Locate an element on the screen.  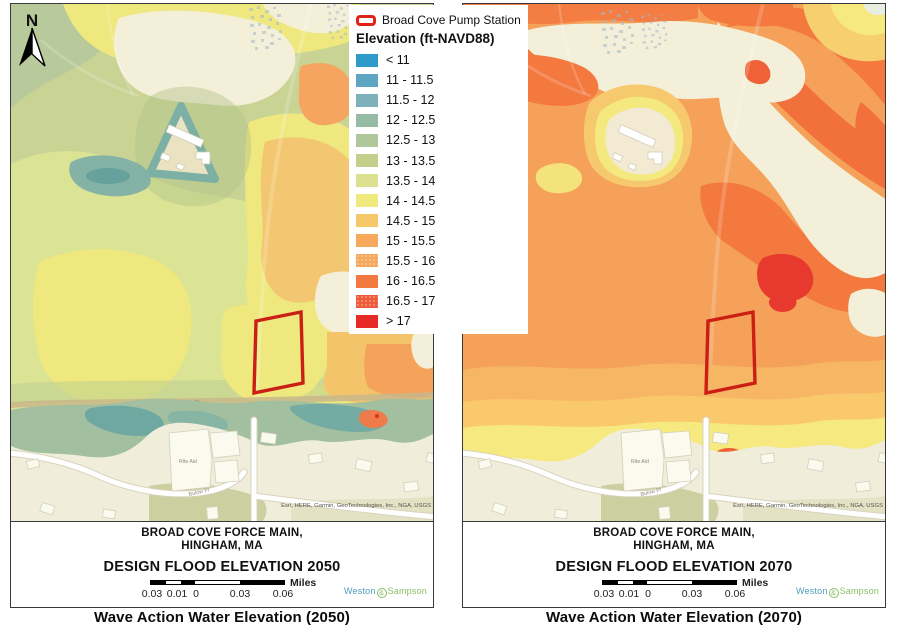
legend-class-label: 12 - 12.5 is located at coordinates (411, 120).